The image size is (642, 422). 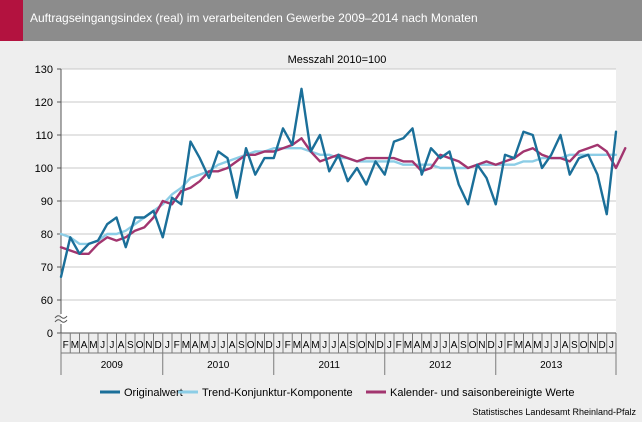 What do you see at coordinates (47, 235) in the screenshot?
I see `y-tick-label: 80` at bounding box center [47, 235].